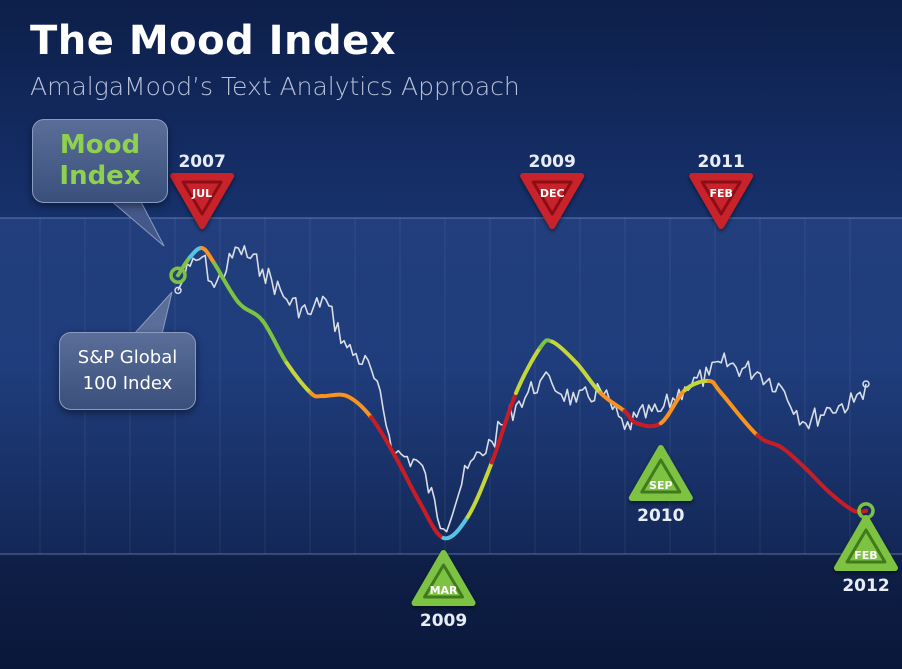 The height and width of the screenshot is (669, 902). What do you see at coordinates (127, 371) in the screenshot?
I see `sp-index-callout: S&P Global 100 Index` at bounding box center [127, 371].